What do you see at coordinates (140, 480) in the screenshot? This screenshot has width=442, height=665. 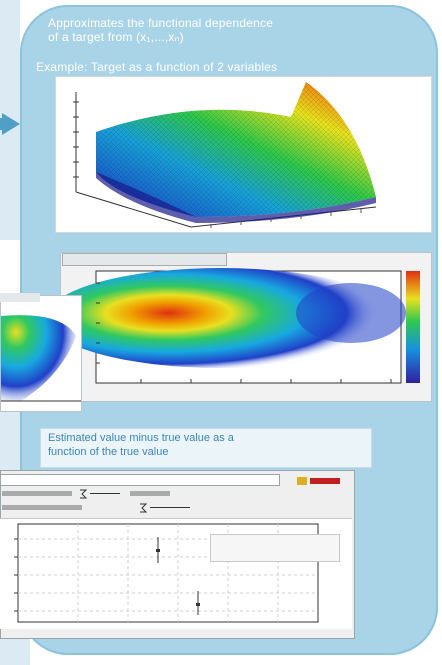 I see `dialog-path-field` at bounding box center [140, 480].